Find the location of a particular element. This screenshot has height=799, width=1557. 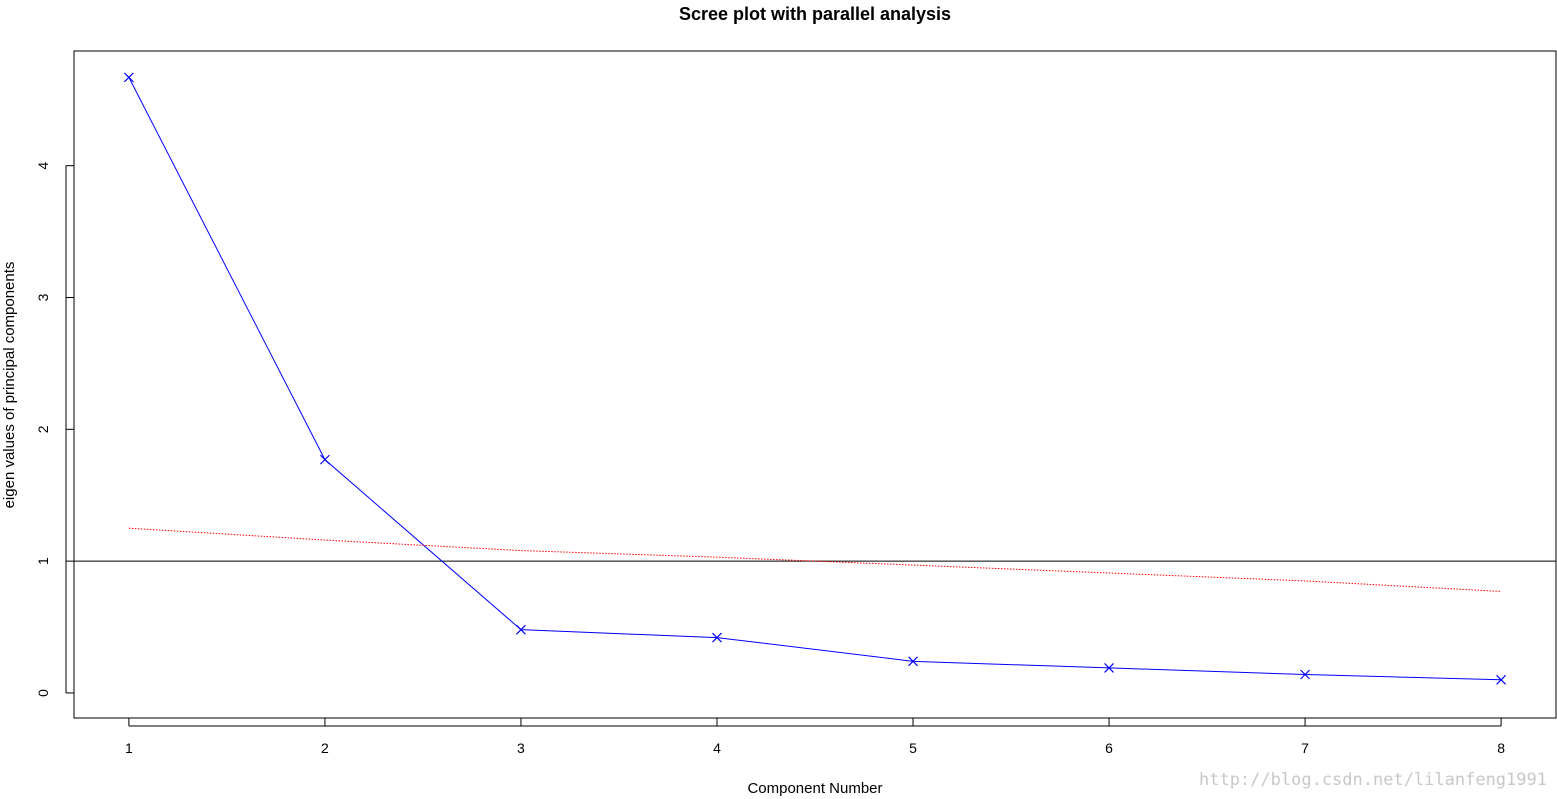

y-tick-label: 3 is located at coordinates (43, 297).